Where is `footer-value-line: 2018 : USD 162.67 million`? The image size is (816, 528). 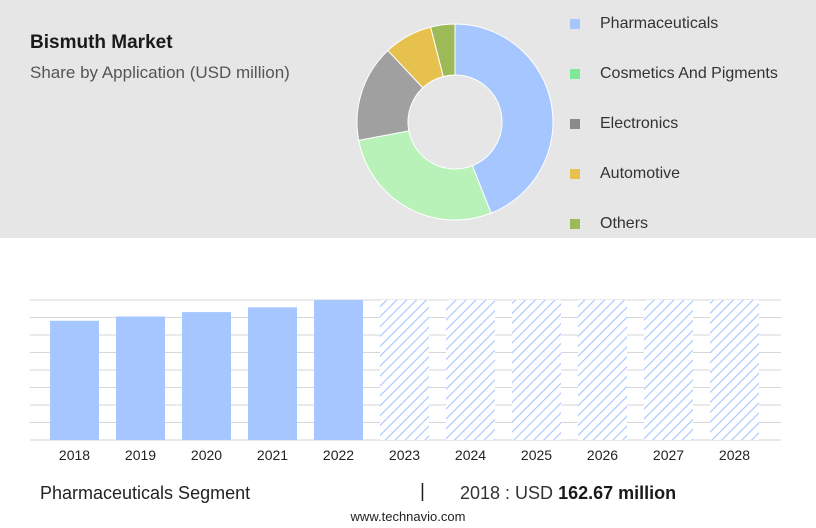 footer-value-line: 2018 : USD 162.67 million is located at coordinates (568, 493).